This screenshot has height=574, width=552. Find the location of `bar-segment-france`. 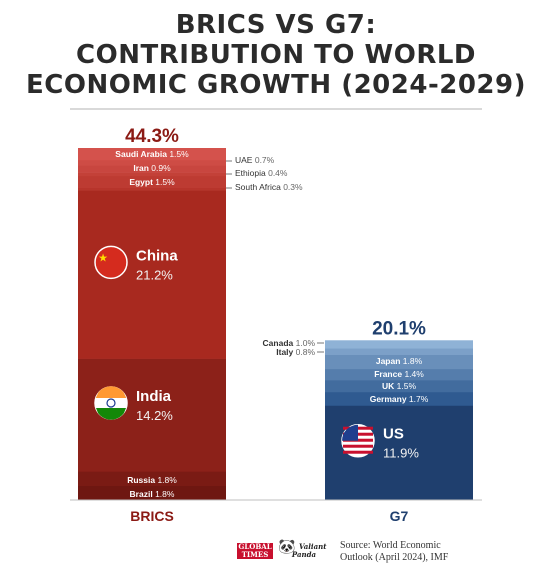

bar-segment-france is located at coordinates (399, 374).